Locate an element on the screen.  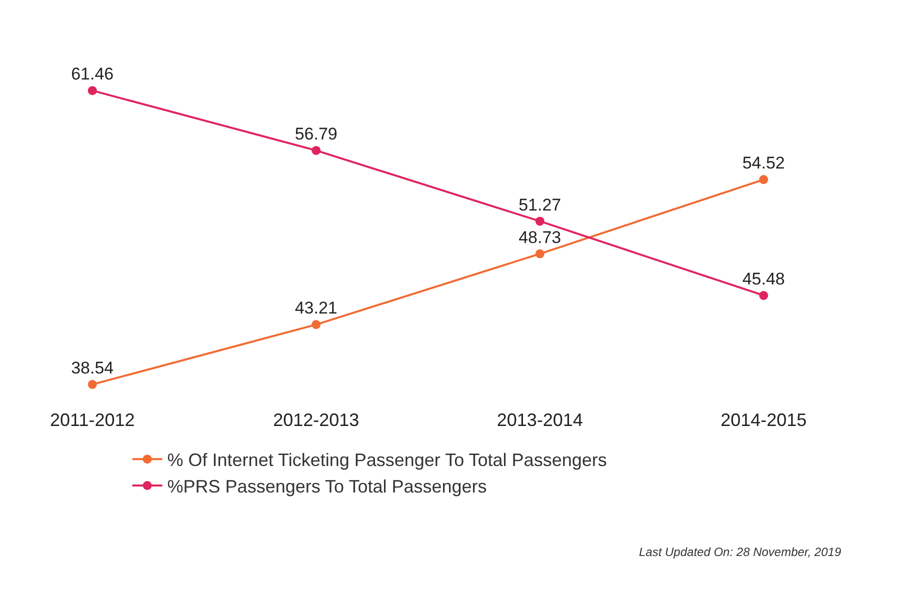
text: Last Updated On: 28 November, 2019 is located at coordinates (740, 552).